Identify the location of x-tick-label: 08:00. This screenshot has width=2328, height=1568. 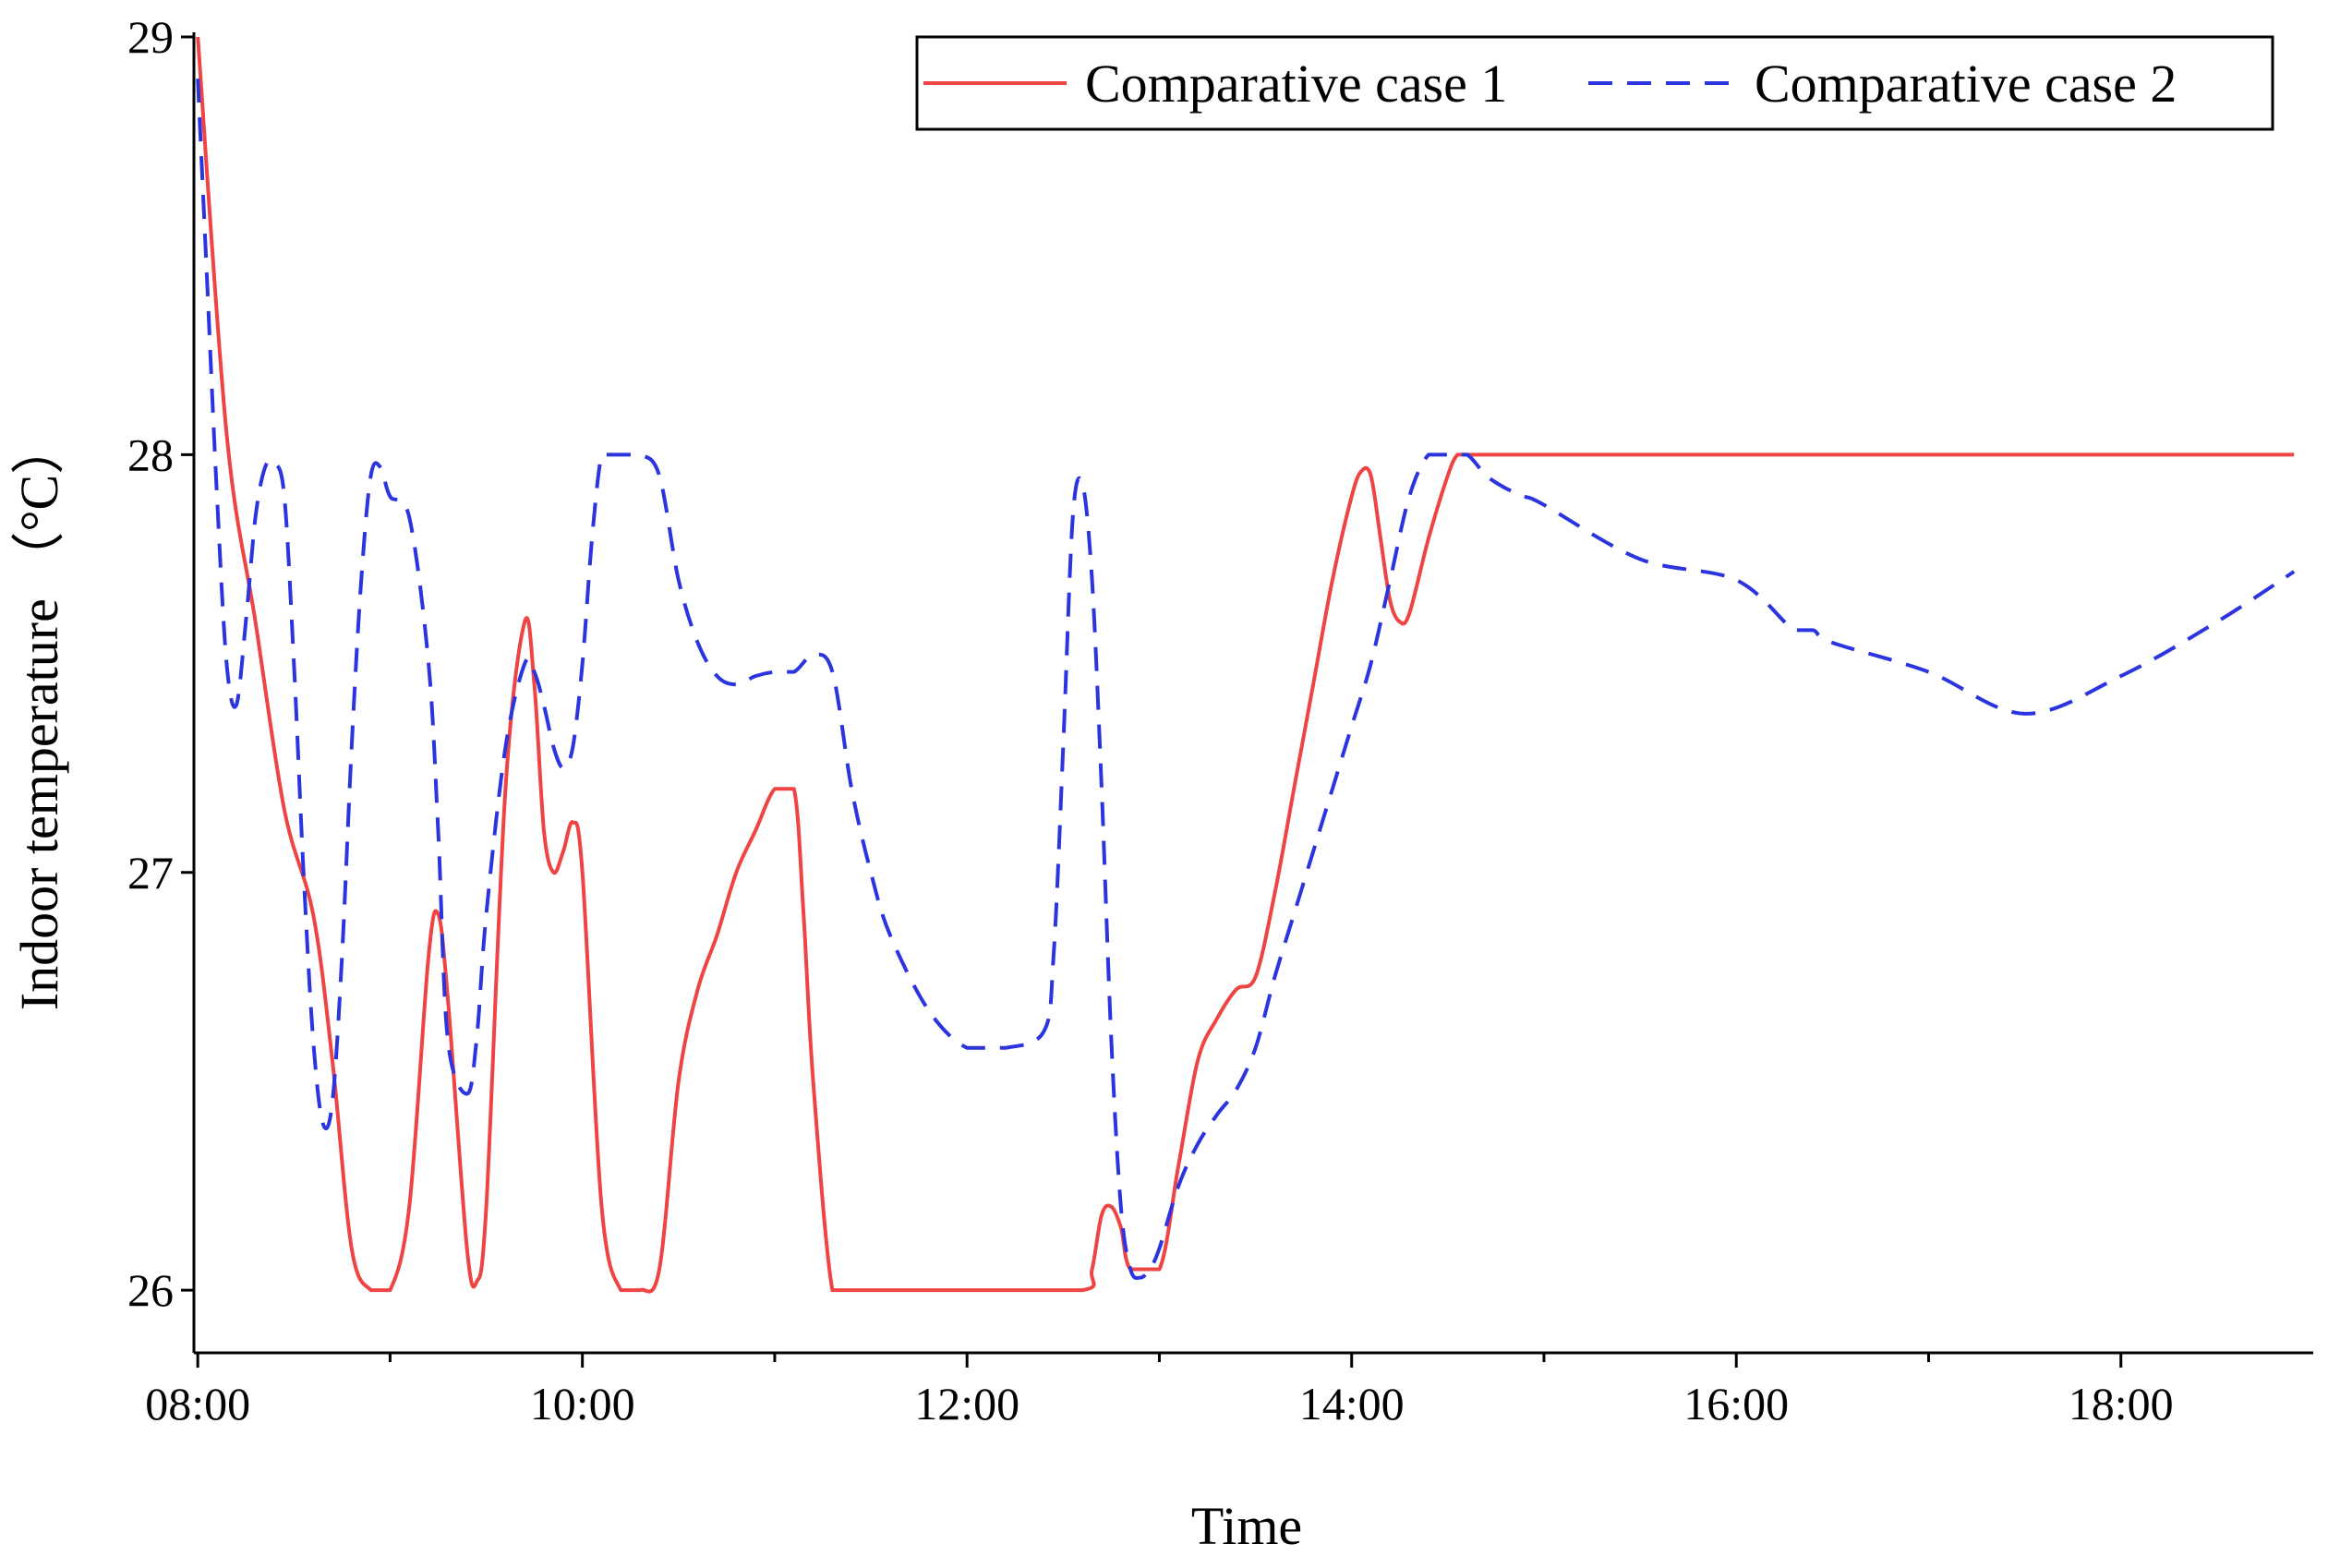
(197, 1403).